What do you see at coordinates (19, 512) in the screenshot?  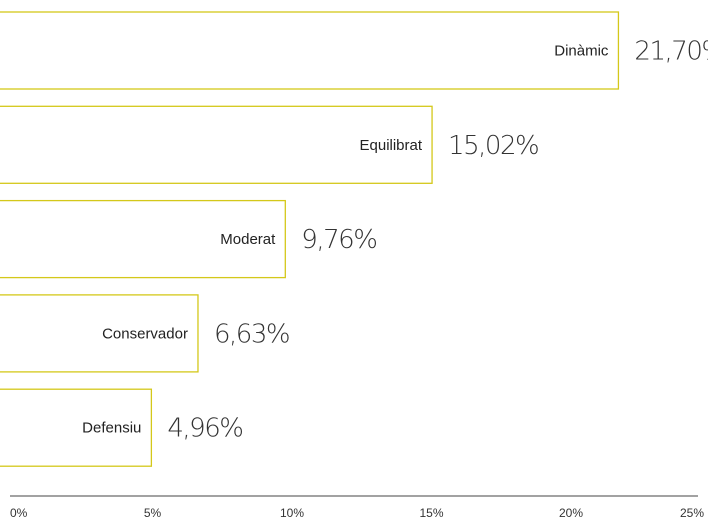 I see `x-tick-label-0: 0%` at bounding box center [19, 512].